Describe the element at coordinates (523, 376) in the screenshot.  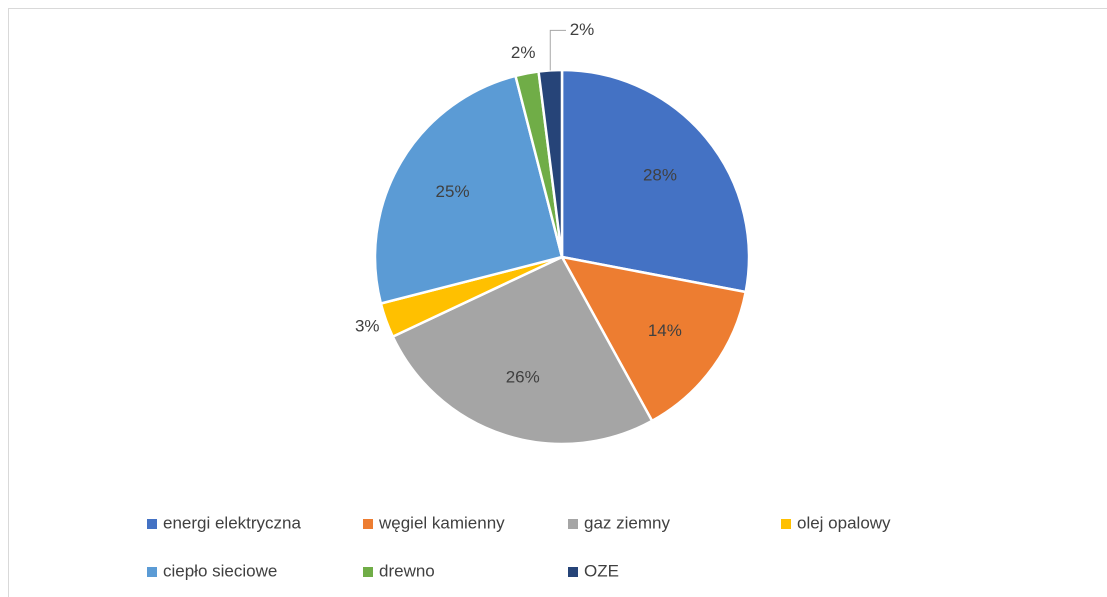
I see `data-label: 26%` at that location.